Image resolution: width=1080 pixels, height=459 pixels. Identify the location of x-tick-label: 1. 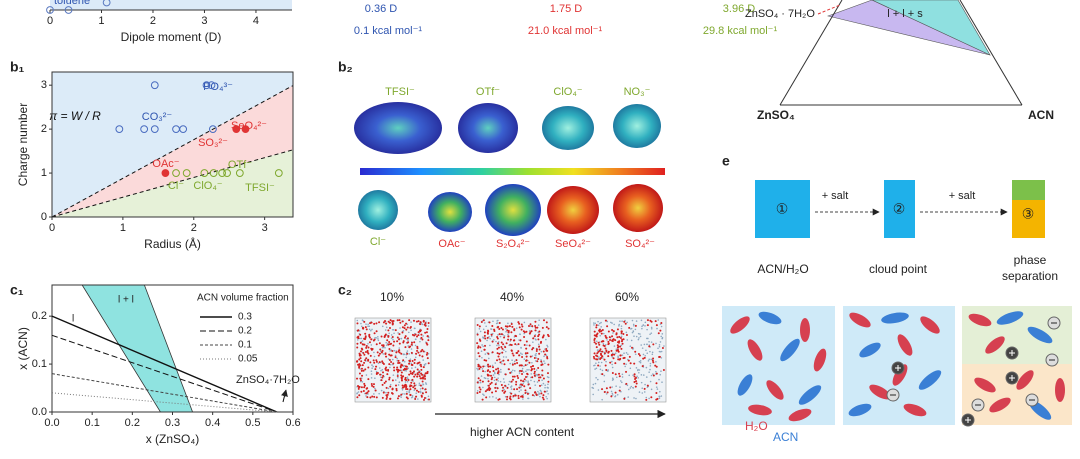
(123, 228).